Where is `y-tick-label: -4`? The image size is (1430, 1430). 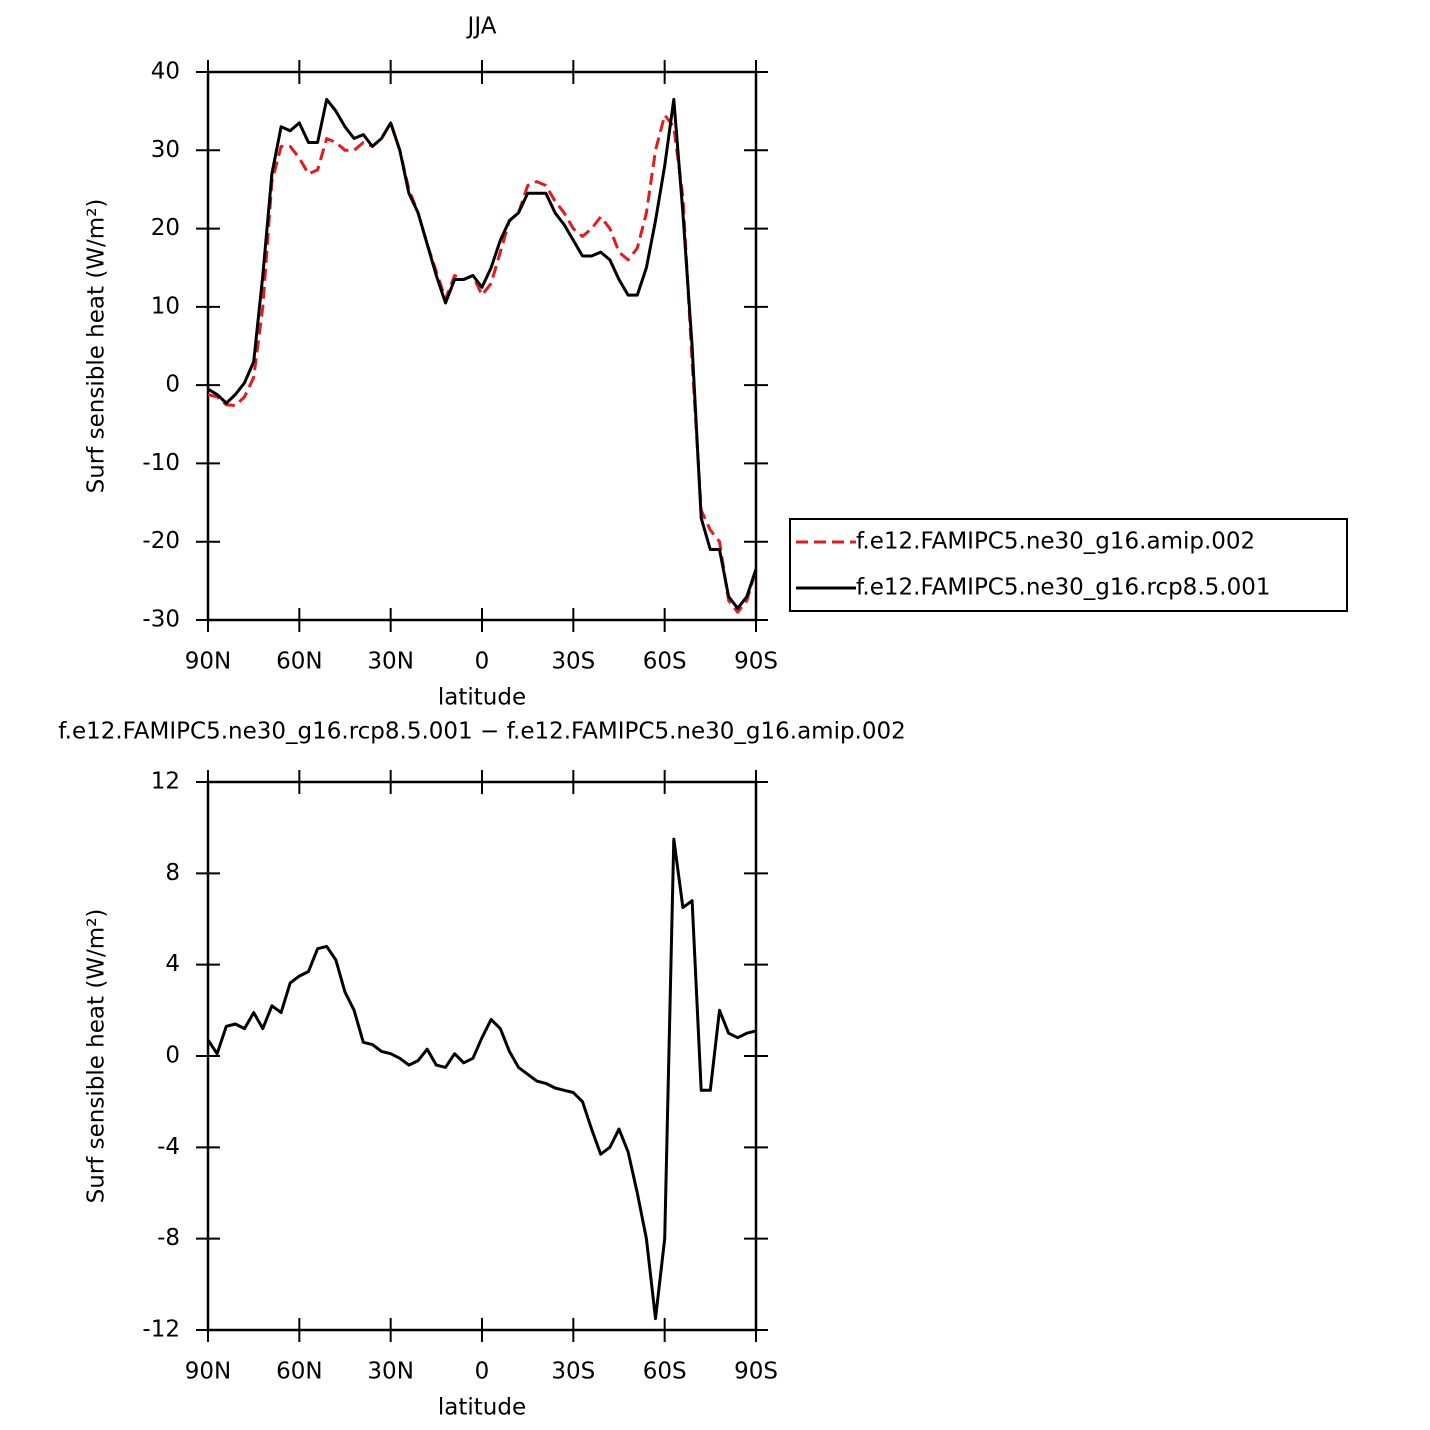 y-tick-label: -4 is located at coordinates (168, 1147).